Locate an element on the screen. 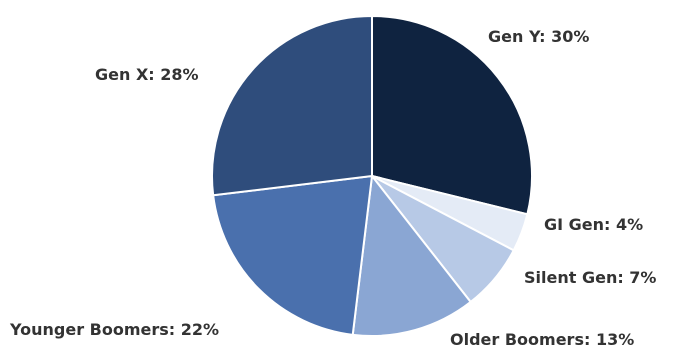  label-gi-gen: GI Gen: 4% is located at coordinates (593, 224).